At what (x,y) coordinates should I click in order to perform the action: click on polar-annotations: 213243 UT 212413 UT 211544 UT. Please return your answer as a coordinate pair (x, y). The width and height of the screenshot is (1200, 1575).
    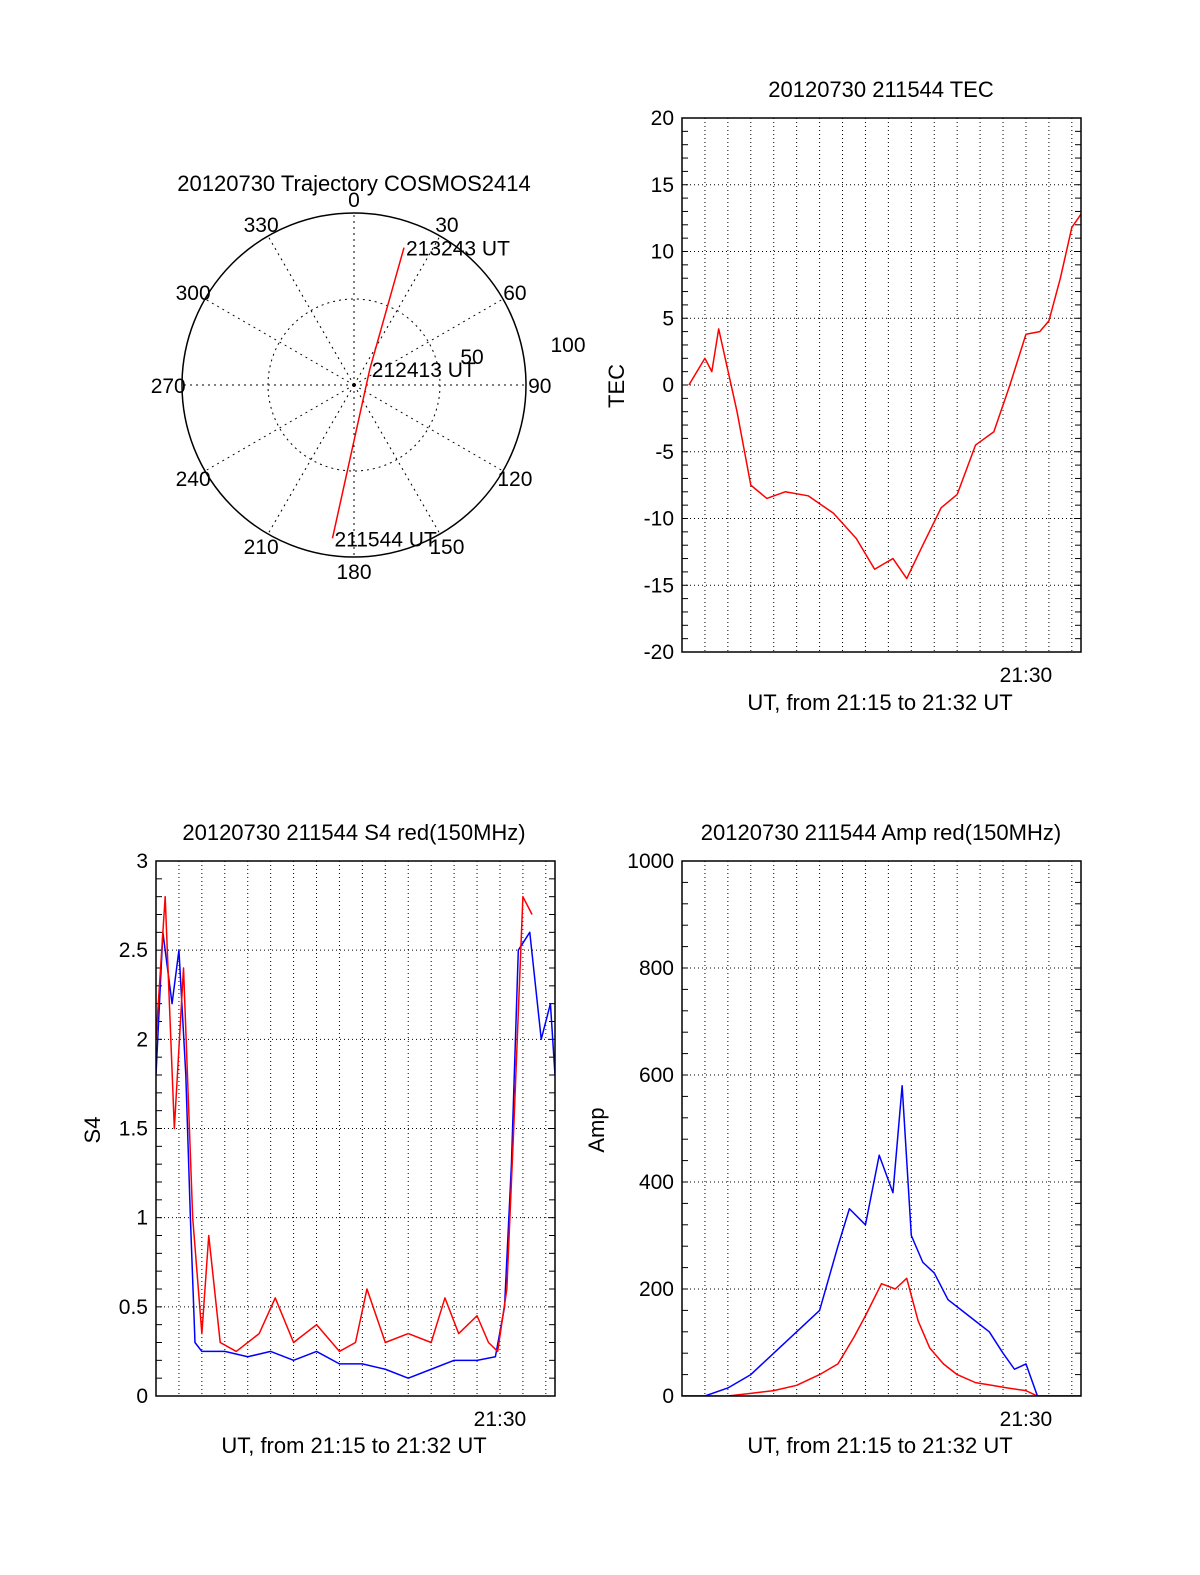
    Looking at the image, I should click on (422, 395).